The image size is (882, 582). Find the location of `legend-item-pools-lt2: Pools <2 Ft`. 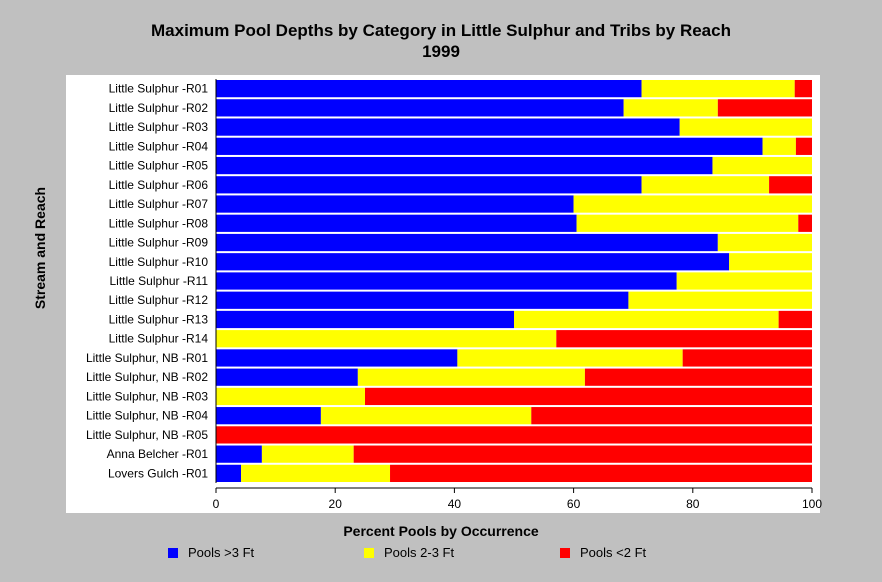

legend-item-pools-lt2: Pools <2 Ft is located at coordinates (603, 552).